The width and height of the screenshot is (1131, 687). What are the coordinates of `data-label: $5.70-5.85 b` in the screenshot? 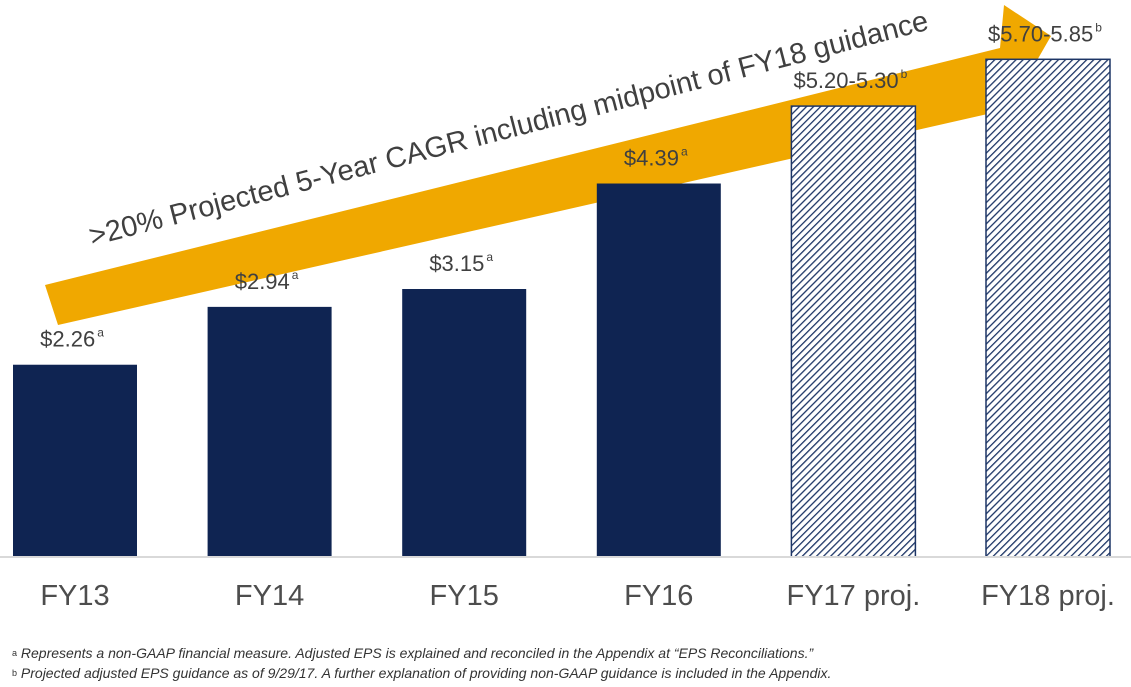 It's located at (1045, 33).